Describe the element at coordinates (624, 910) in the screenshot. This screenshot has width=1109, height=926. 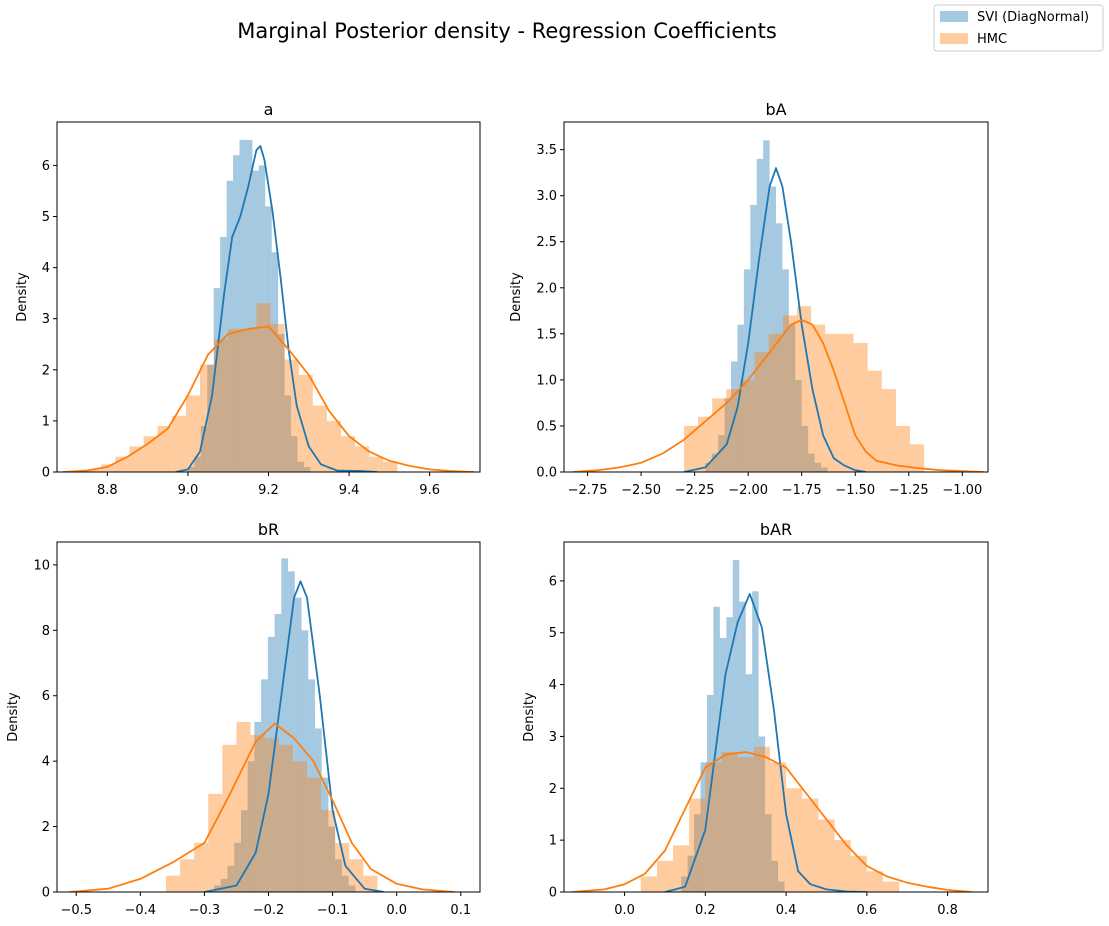
I see `x-tick-label: 0.0` at that location.